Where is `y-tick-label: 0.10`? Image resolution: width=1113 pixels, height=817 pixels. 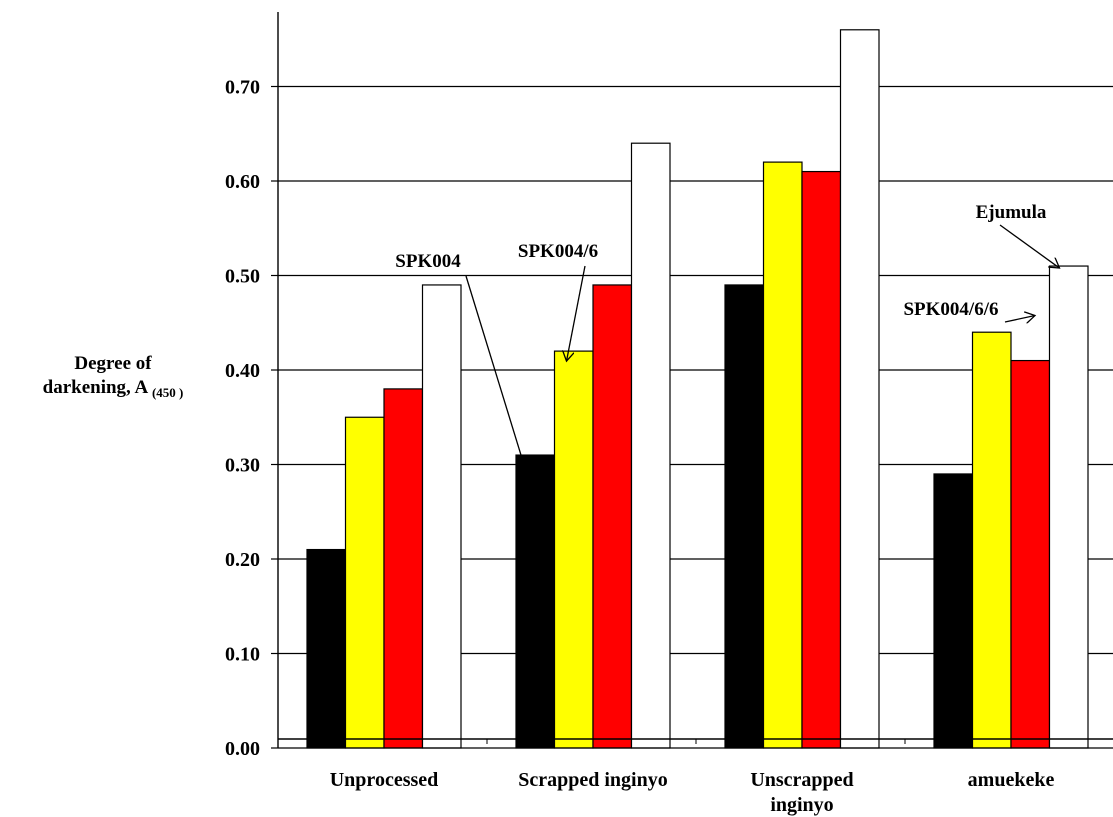
y-tick-label: 0.10 is located at coordinates (242, 655).